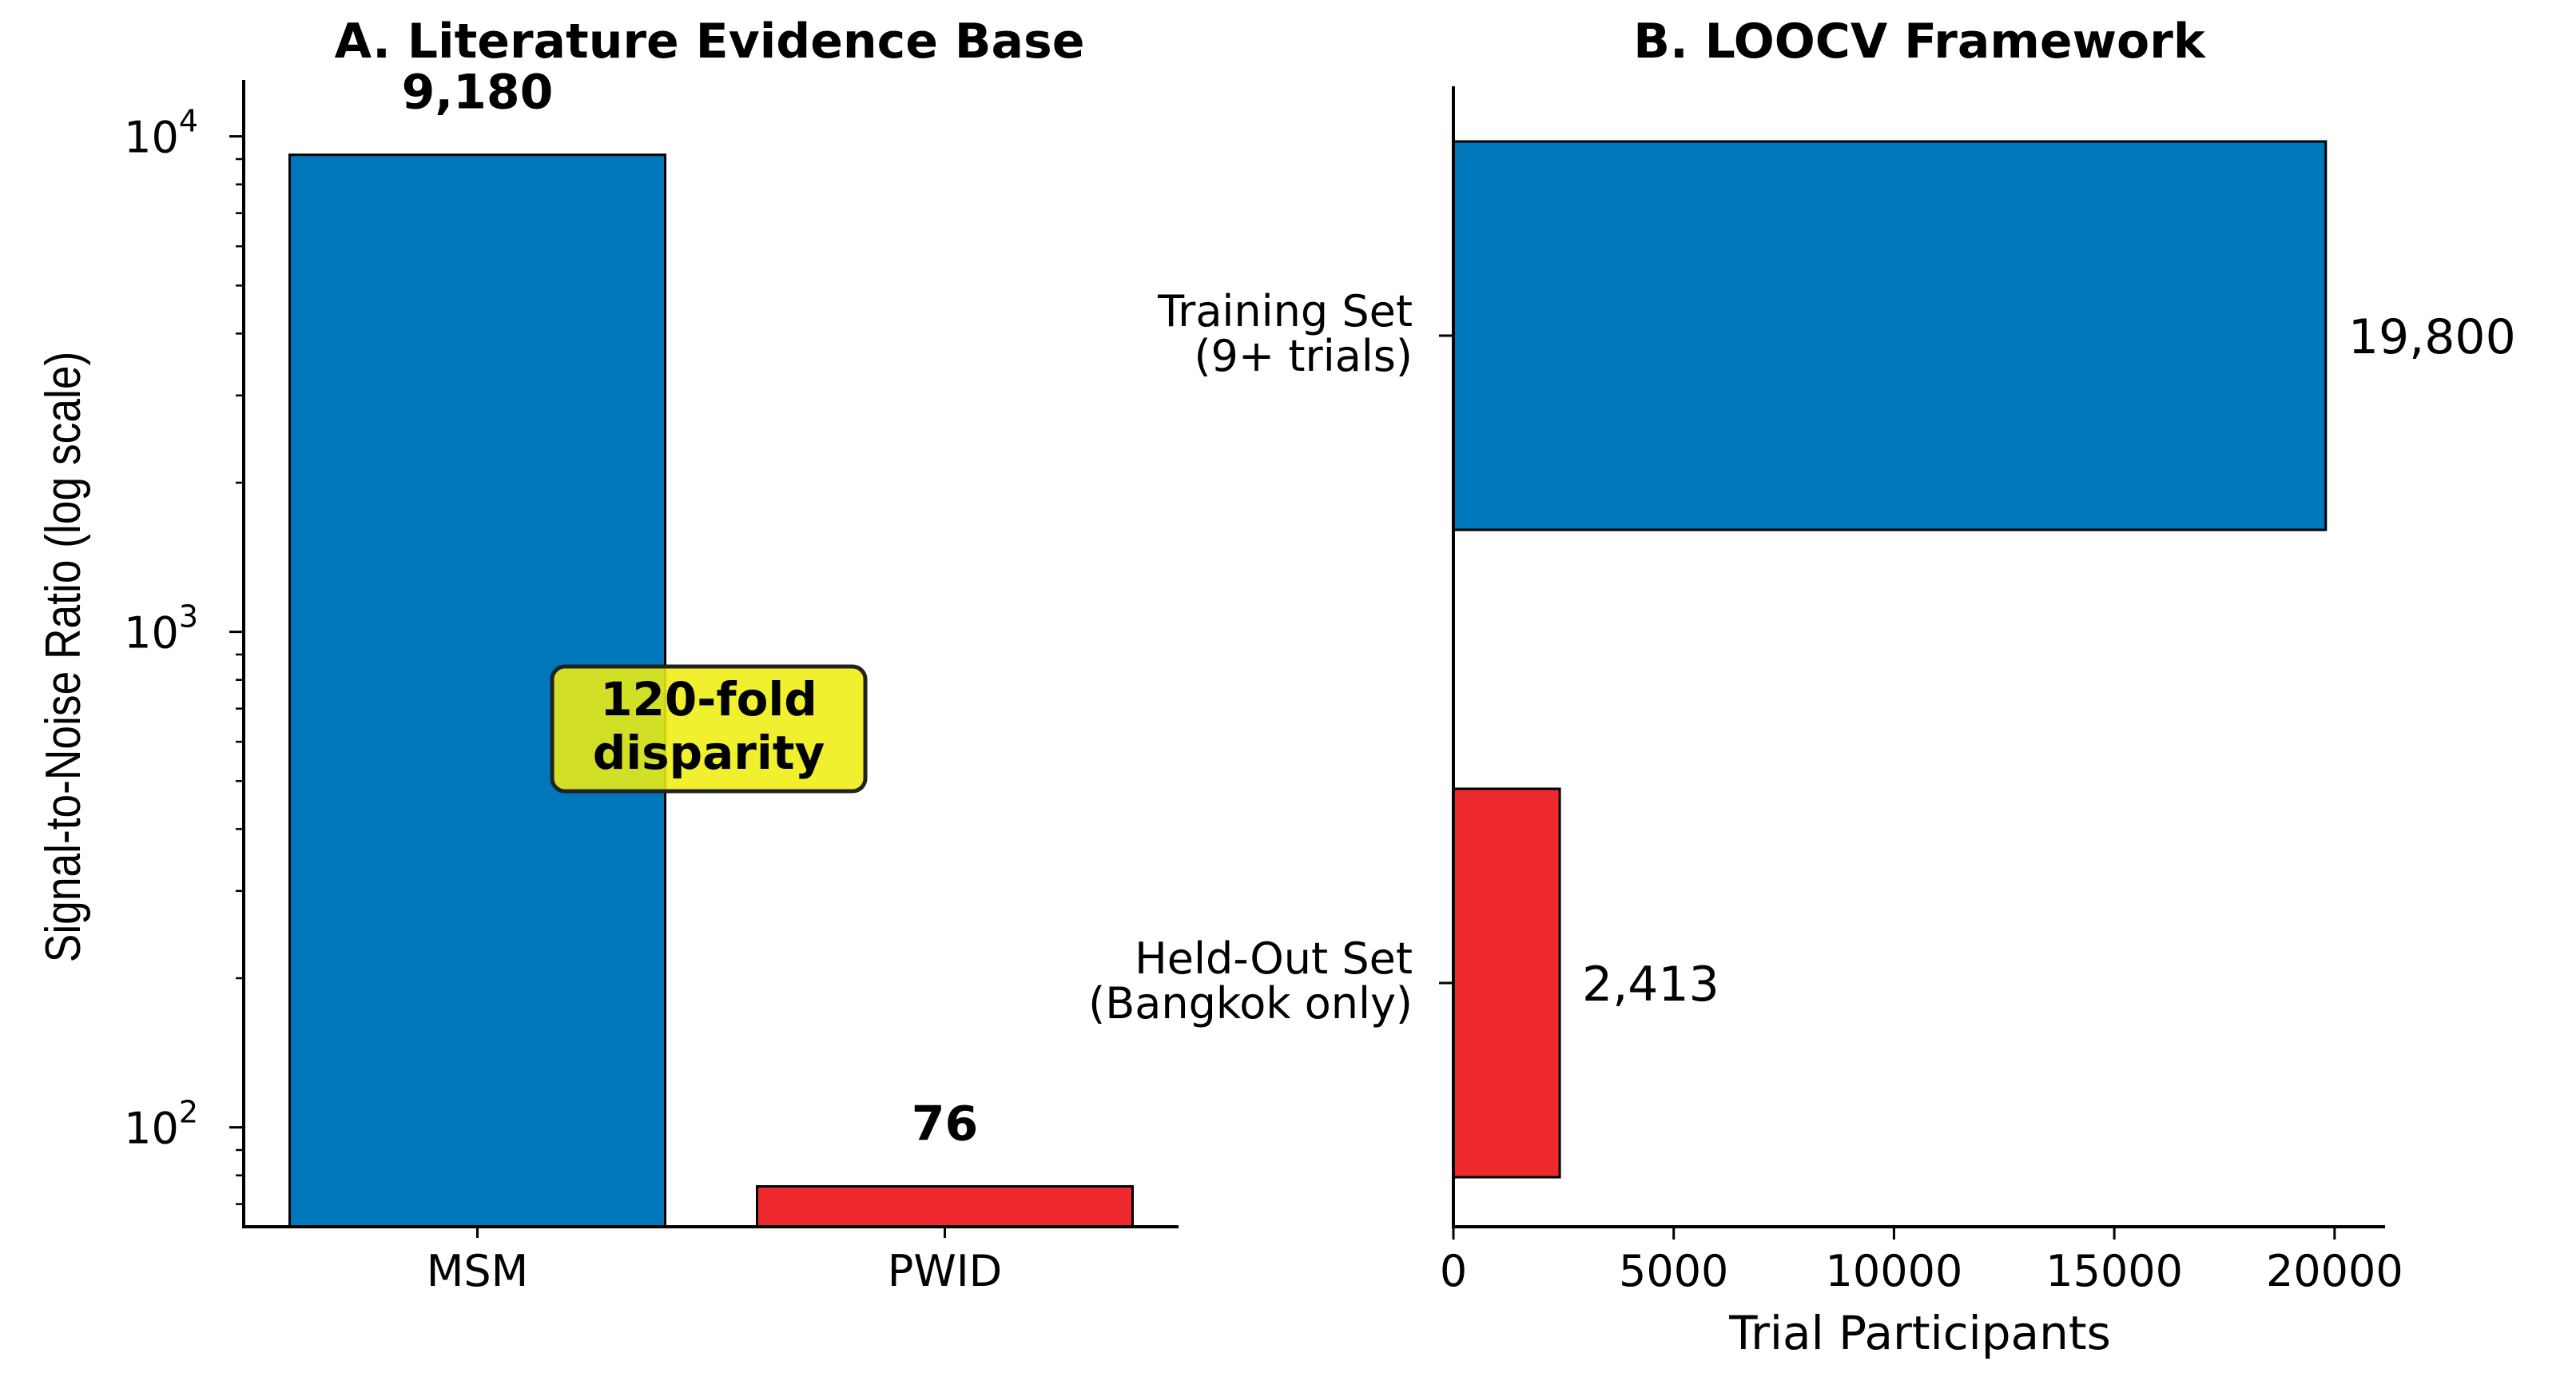 The width and height of the screenshot is (2576, 1381). I want to click on bar-training, so click(1890, 335).